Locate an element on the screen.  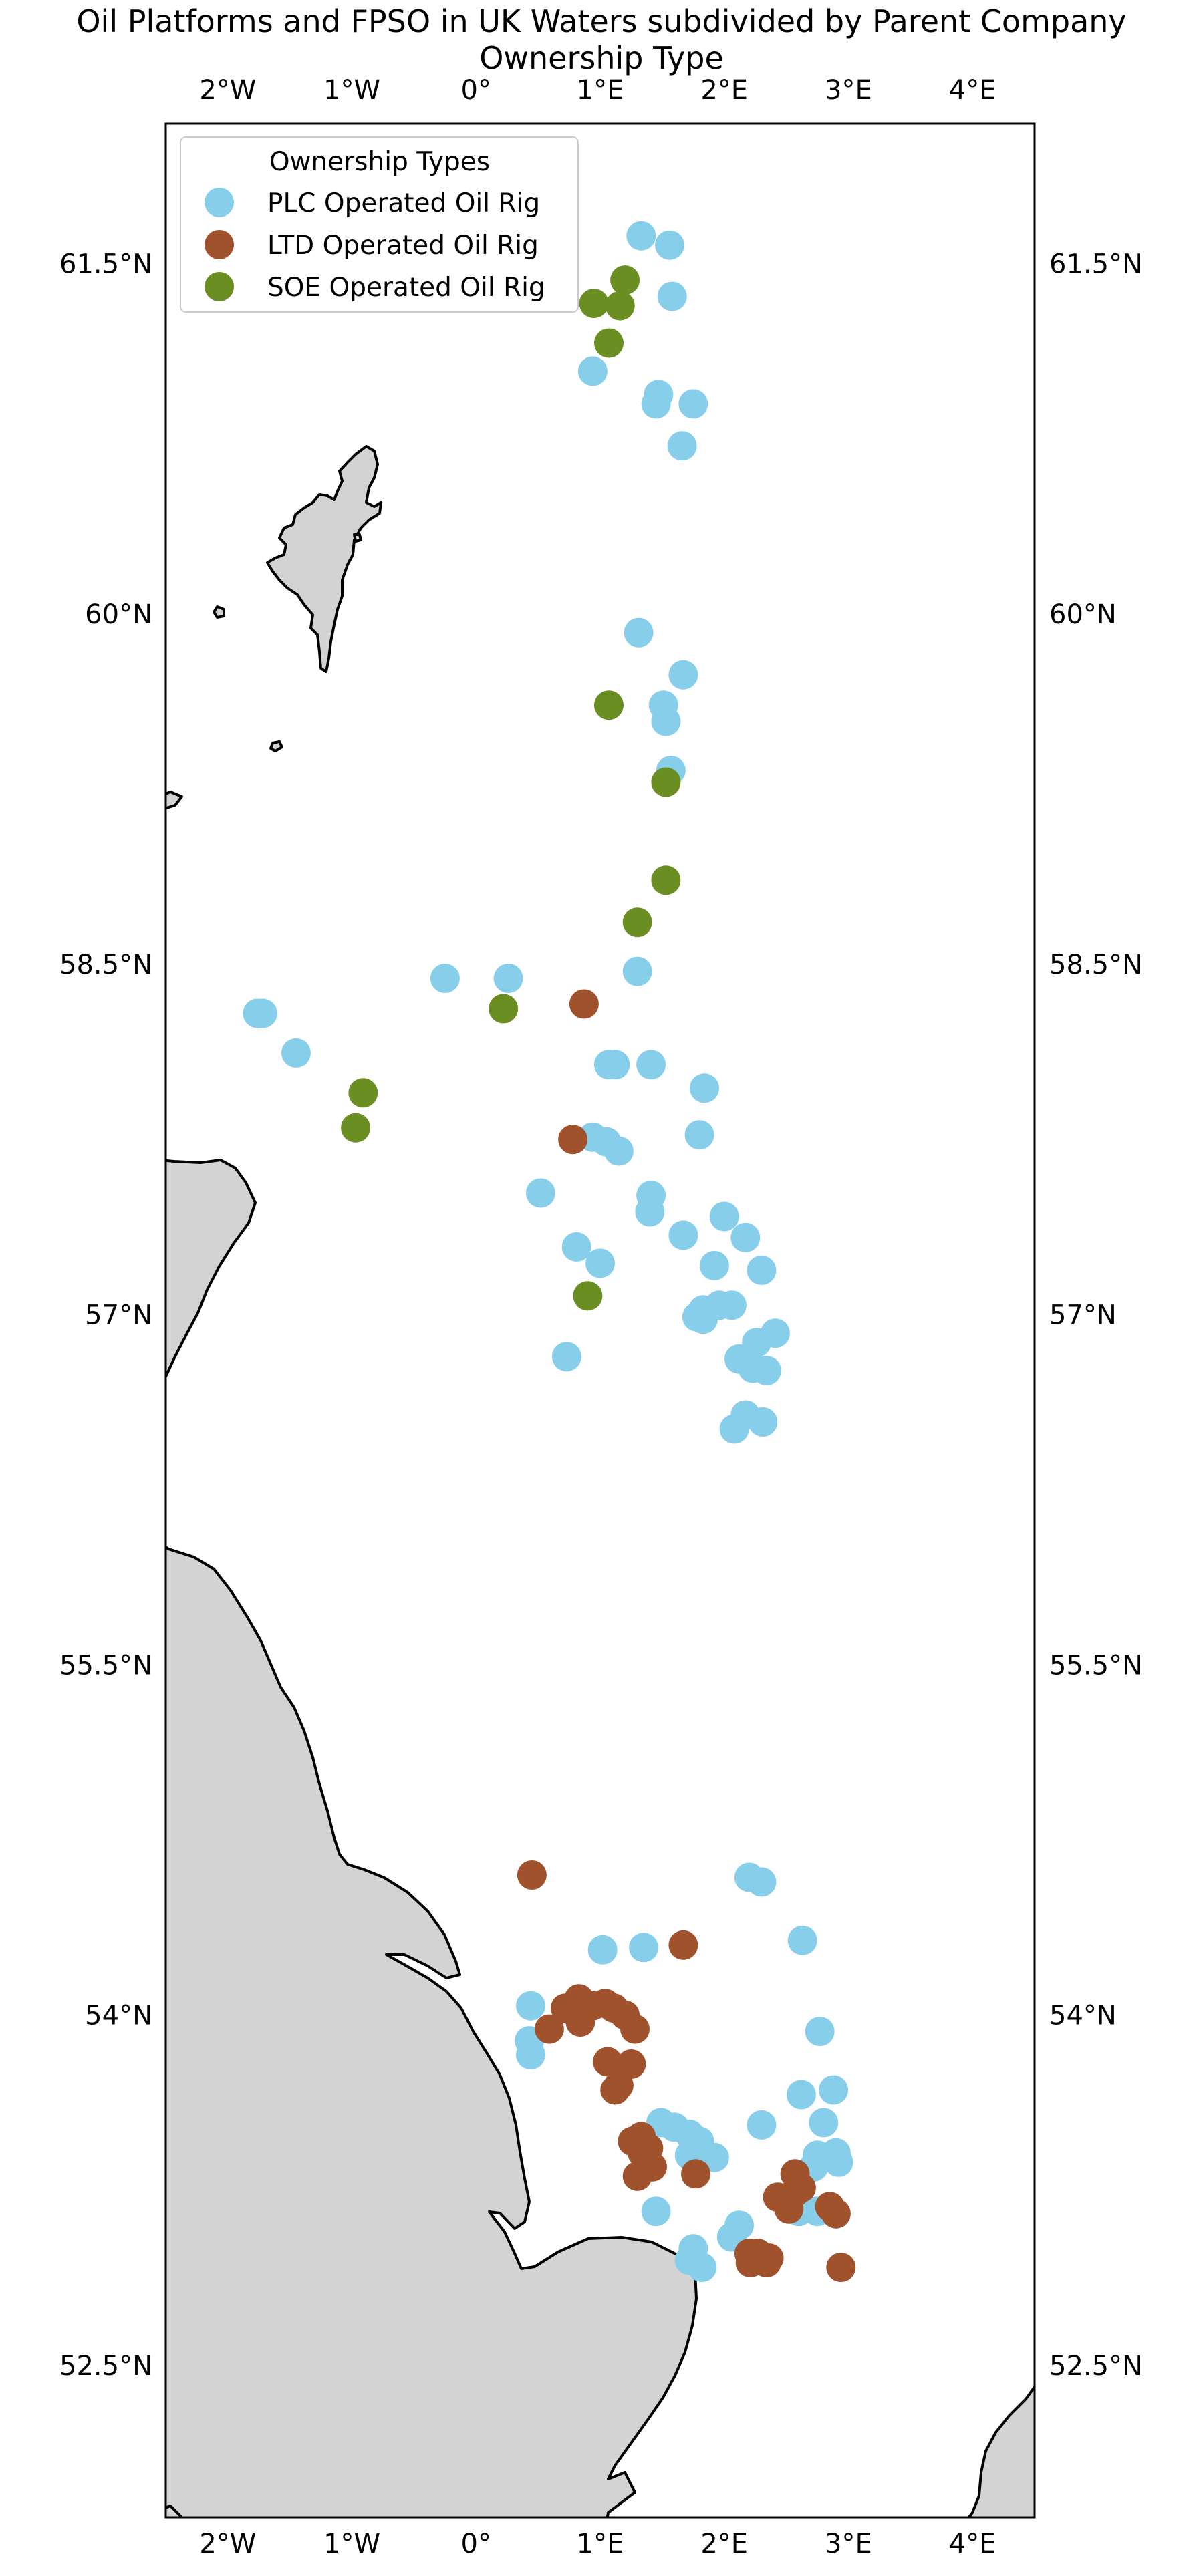
scotland-coast is located at coordinates (211, 1269).